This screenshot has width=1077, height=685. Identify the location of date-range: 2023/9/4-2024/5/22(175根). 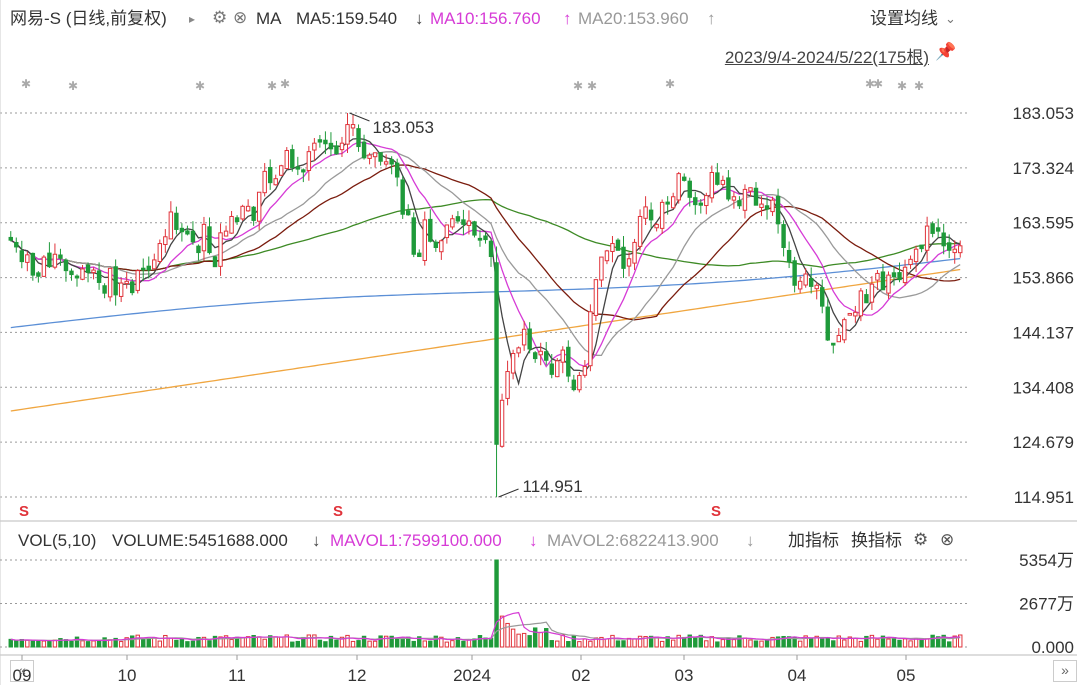
(826, 57).